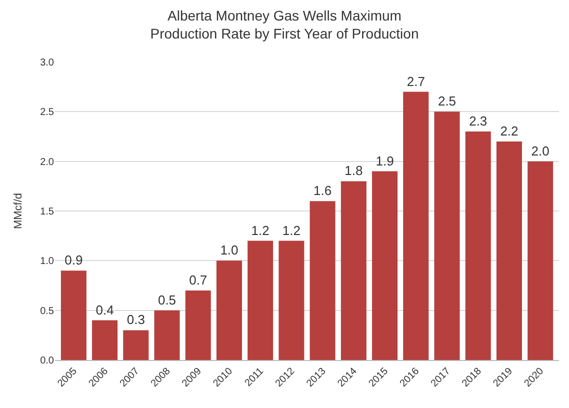 The image size is (569, 408). I want to click on data-label: 2.5, so click(447, 101).